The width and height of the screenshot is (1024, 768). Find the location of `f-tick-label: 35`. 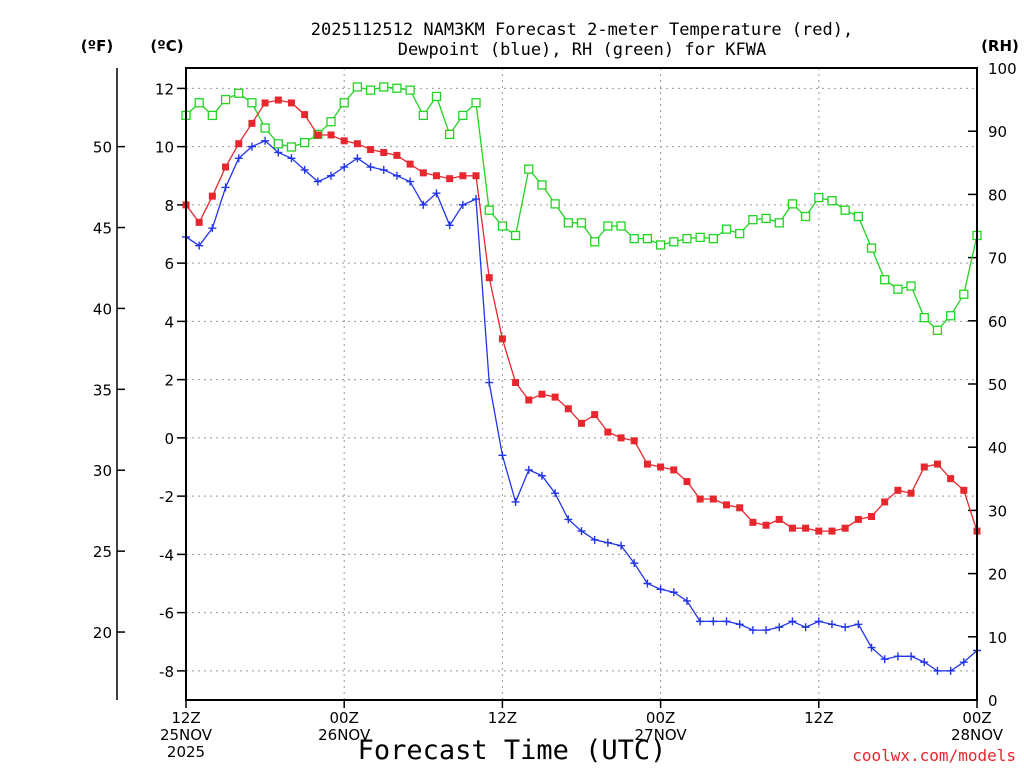

f-tick-label: 35 is located at coordinates (102, 390).